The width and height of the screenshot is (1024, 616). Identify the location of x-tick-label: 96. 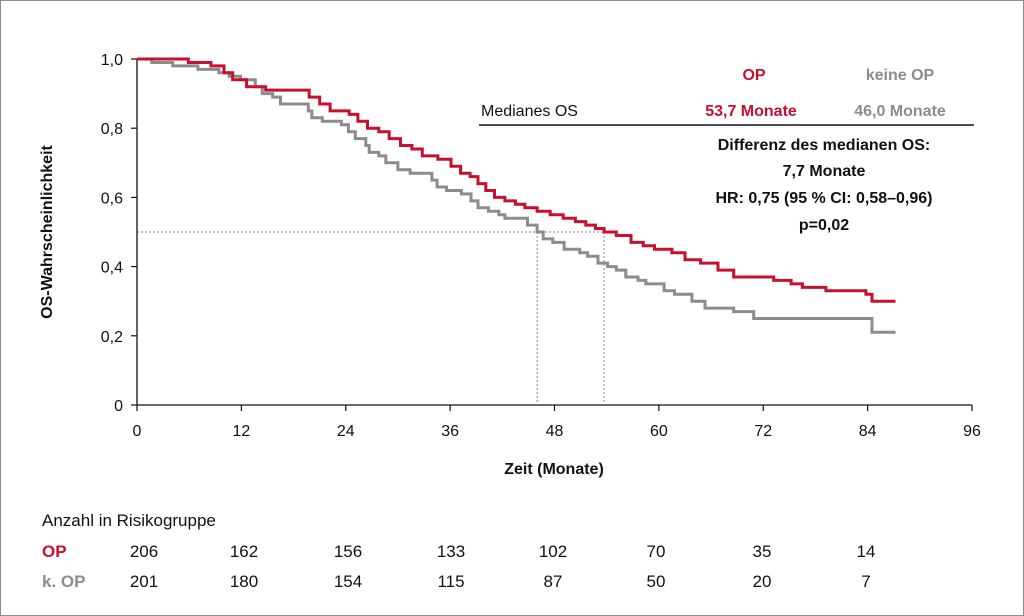
(972, 431).